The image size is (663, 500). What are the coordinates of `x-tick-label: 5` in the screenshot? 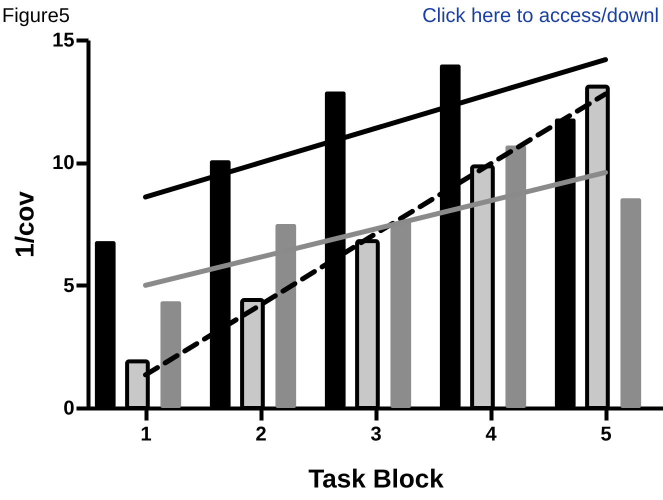 It's located at (606, 435).